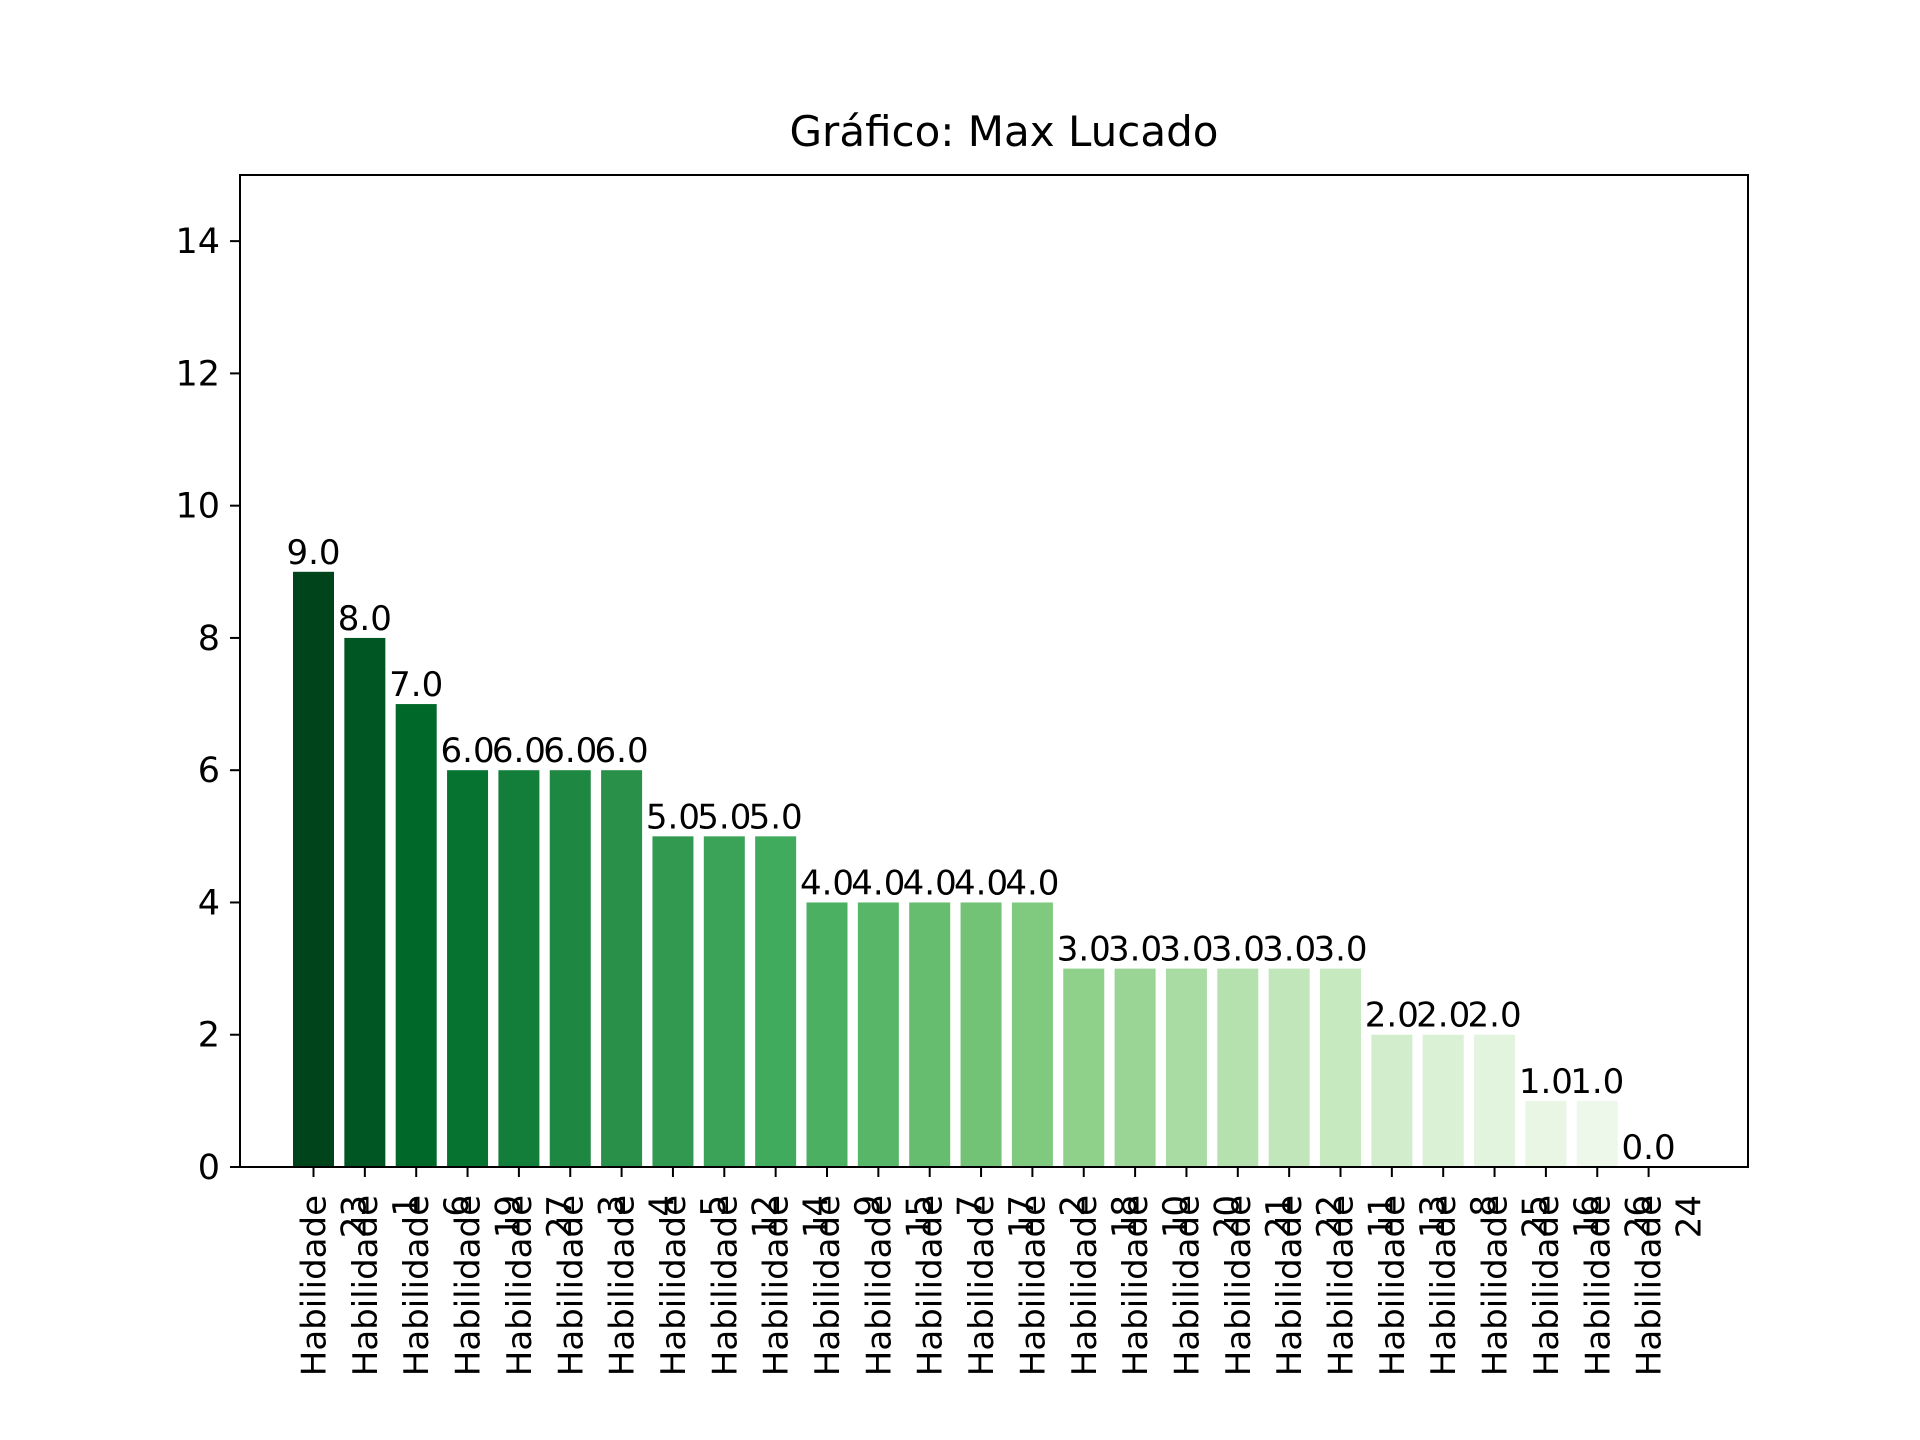 The image size is (1920, 1440). What do you see at coordinates (1567, 1285) in the screenshot?
I see `x-tick-label: Habilidade16` at bounding box center [1567, 1285].